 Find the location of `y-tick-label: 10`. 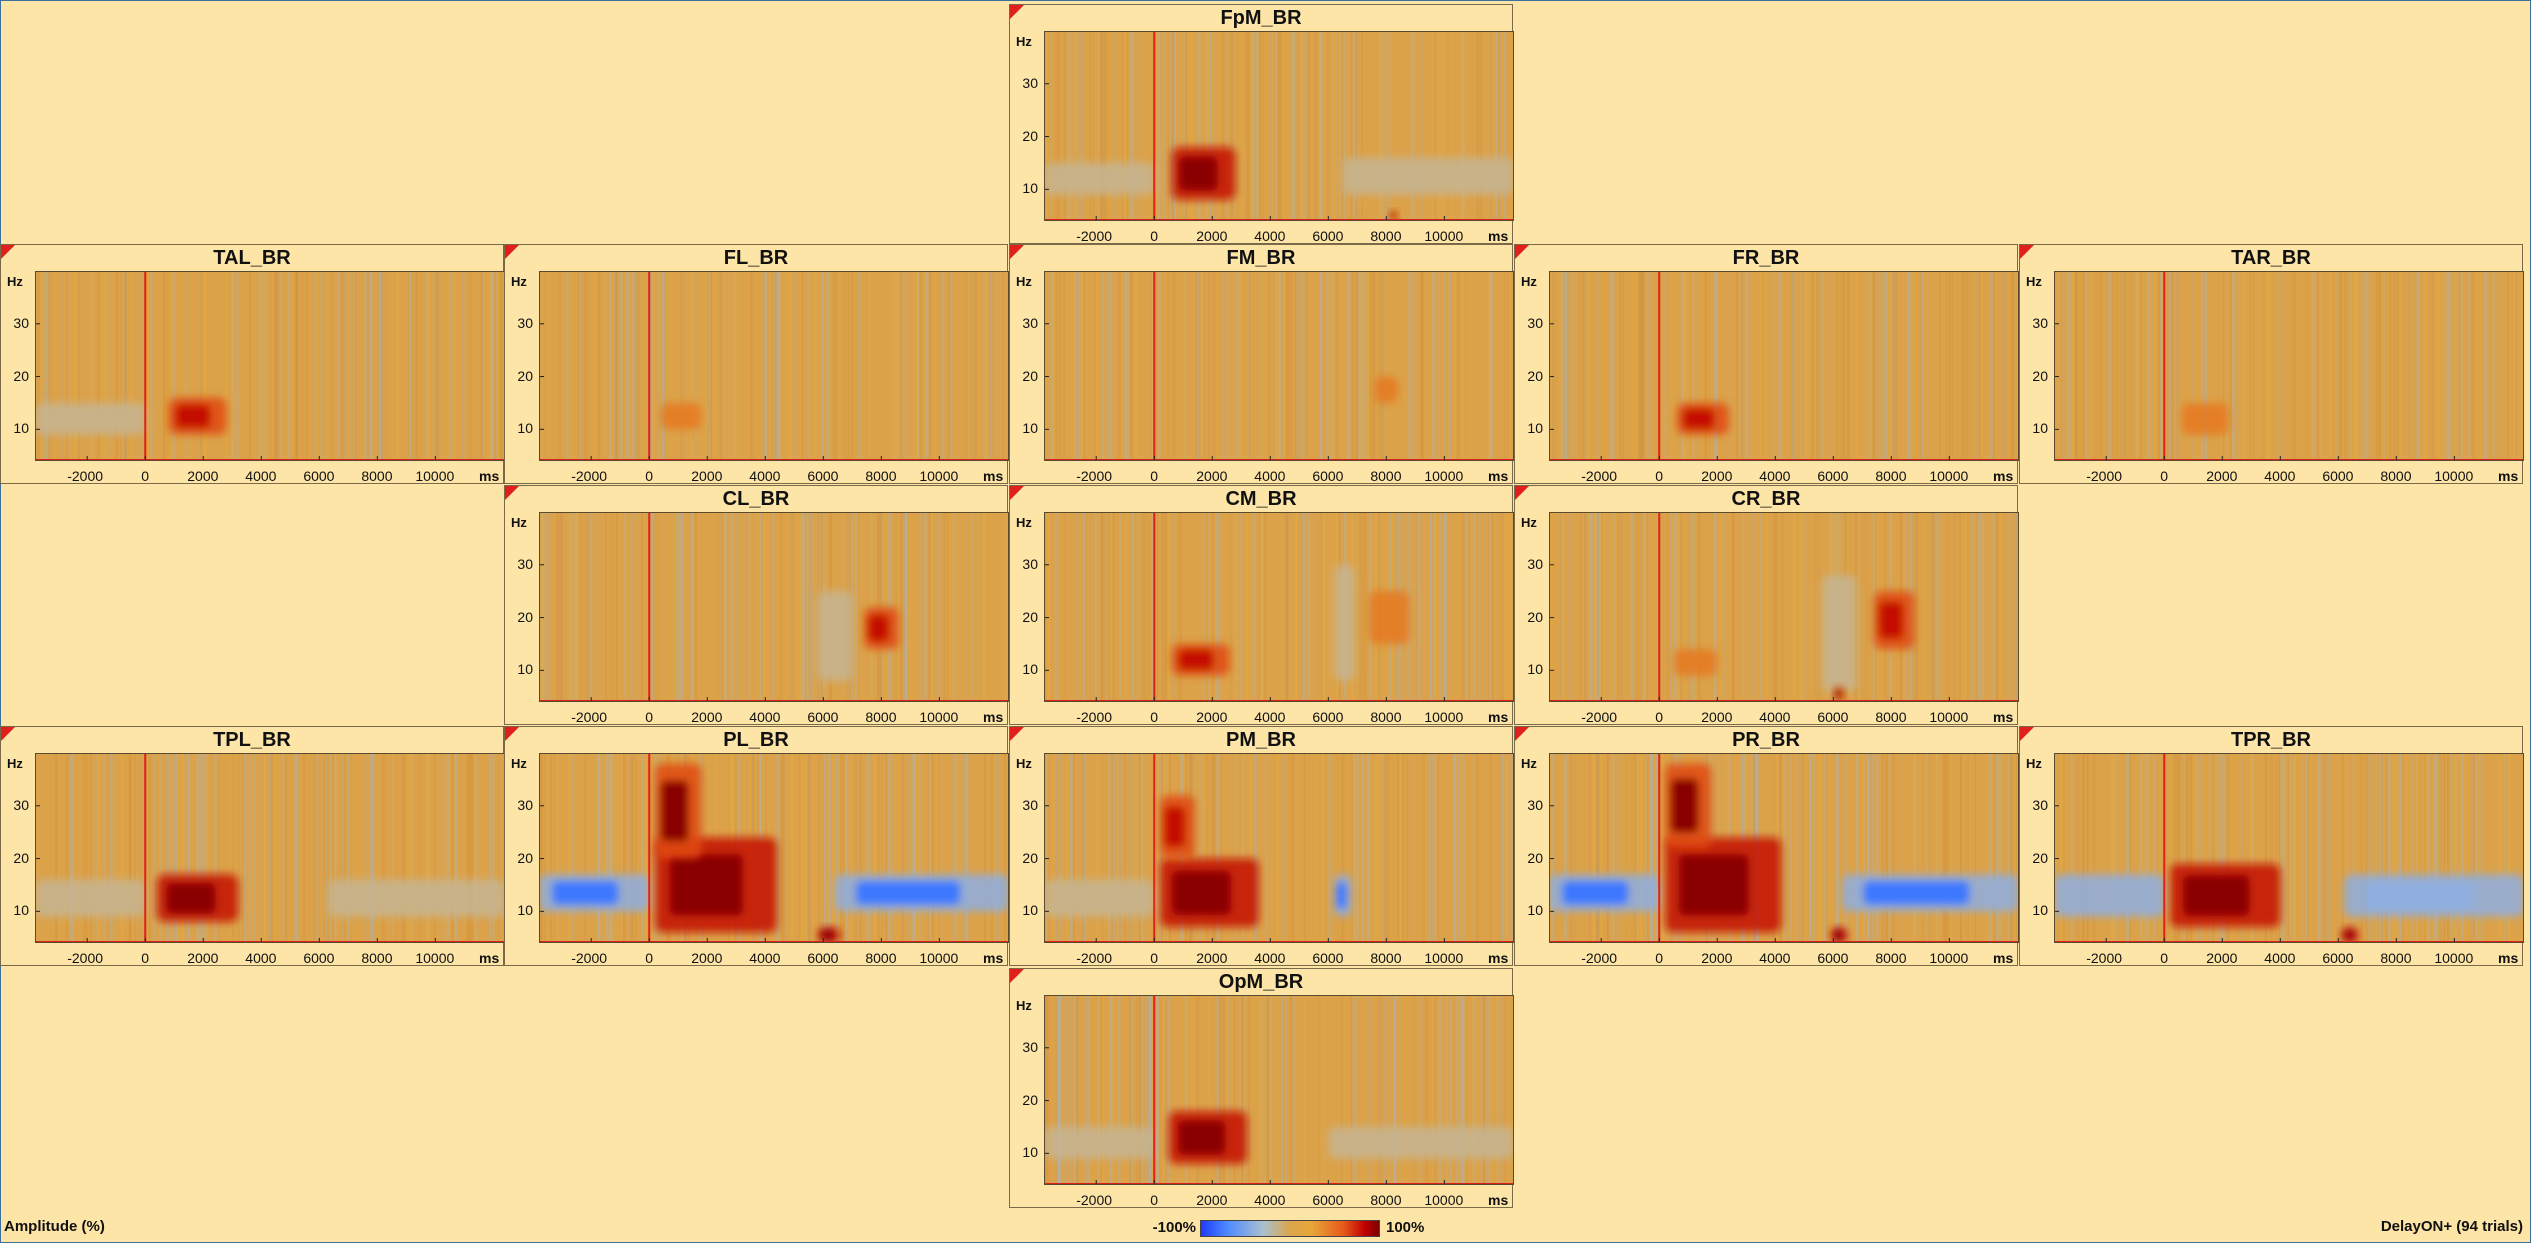

y-tick-label: 10 is located at coordinates (1030, 1152).